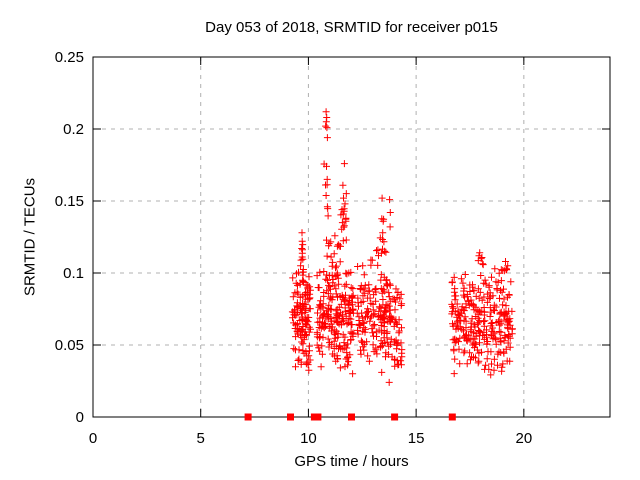 Image resolution: width=640 pixels, height=480 pixels. What do you see at coordinates (69, 201) in the screenshot?
I see `y-tick-label: 0.15` at bounding box center [69, 201].